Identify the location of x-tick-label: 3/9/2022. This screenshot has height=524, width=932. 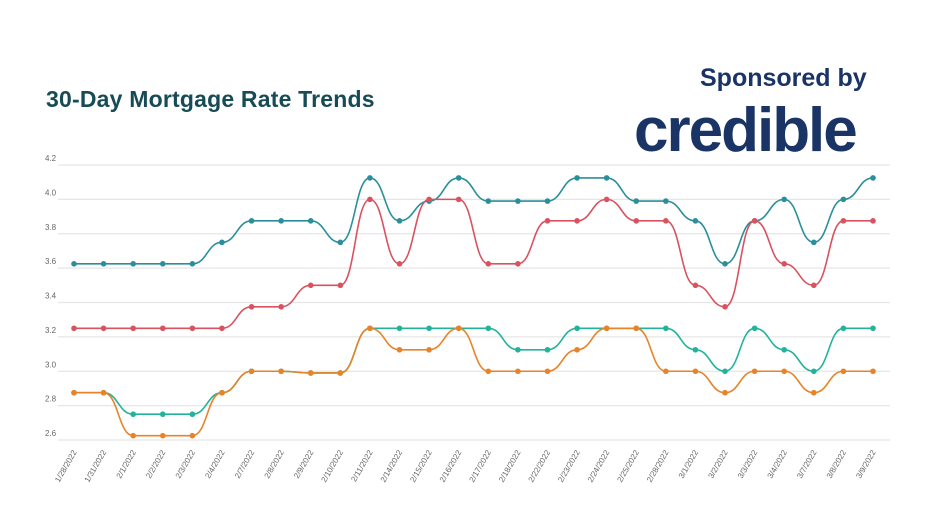
(866, 464).